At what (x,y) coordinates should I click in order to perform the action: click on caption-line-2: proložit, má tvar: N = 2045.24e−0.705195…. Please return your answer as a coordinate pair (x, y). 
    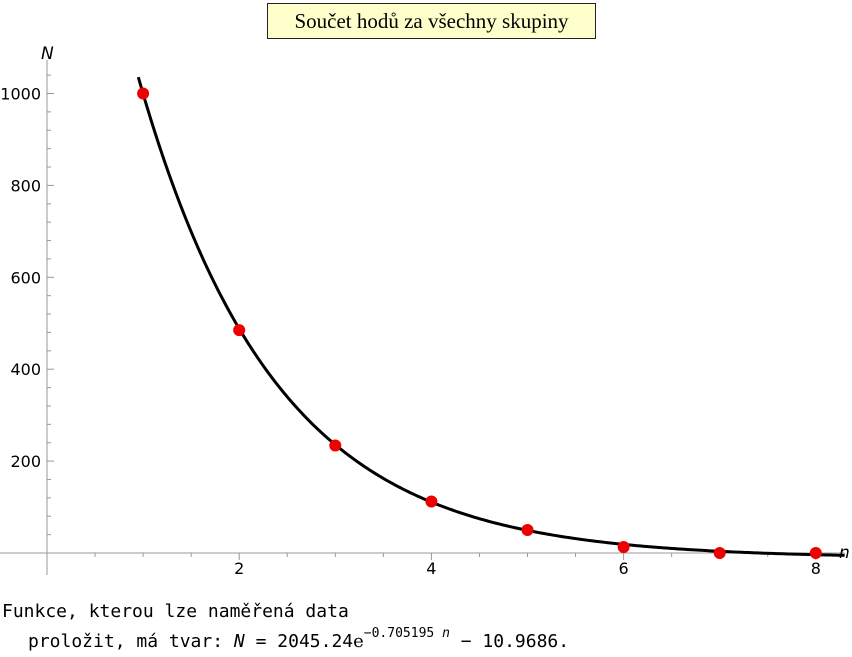
    Looking at the image, I should click on (426, 642).